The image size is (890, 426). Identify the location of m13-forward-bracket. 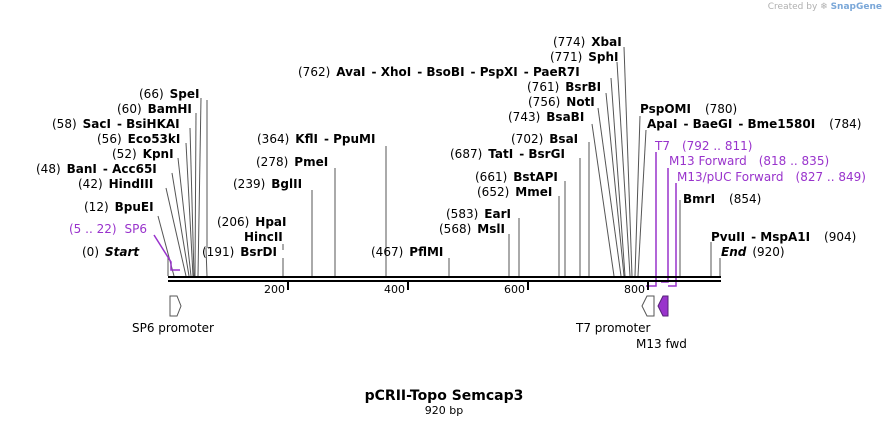
(665, 225).